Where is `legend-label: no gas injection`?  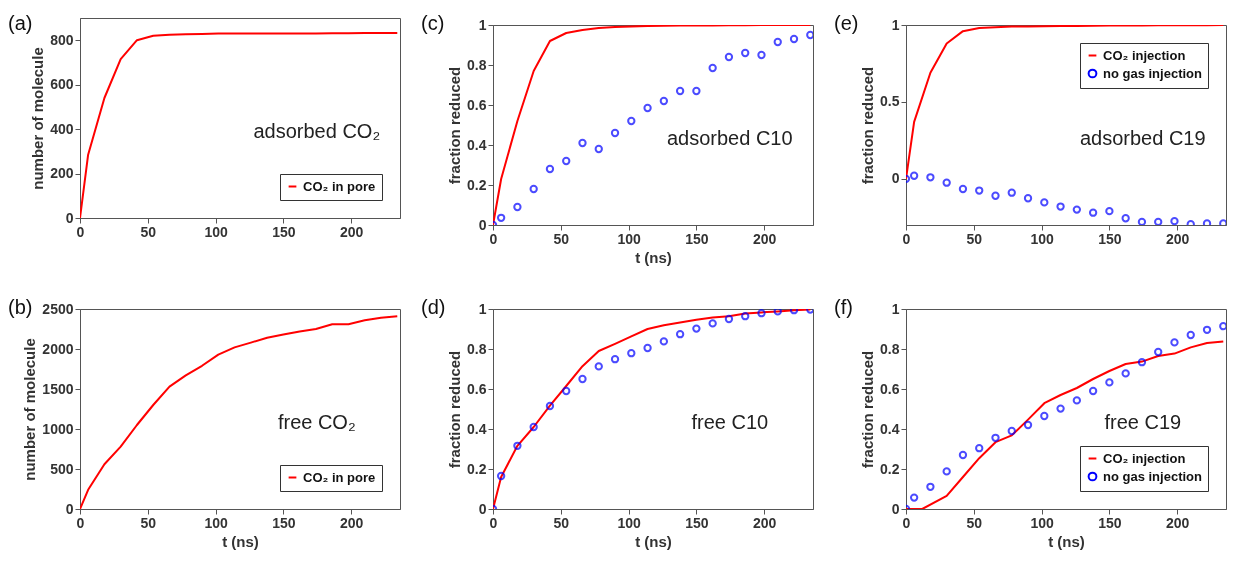
legend-label: no gas injection is located at coordinates (1153, 476).